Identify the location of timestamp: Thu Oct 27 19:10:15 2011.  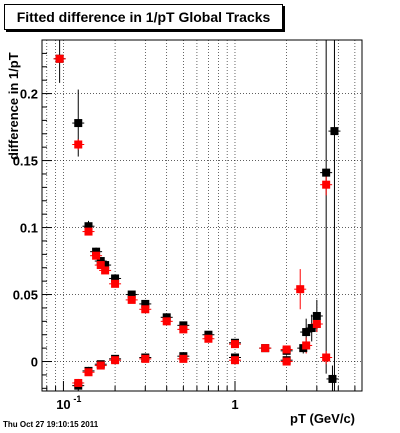
(51, 424).